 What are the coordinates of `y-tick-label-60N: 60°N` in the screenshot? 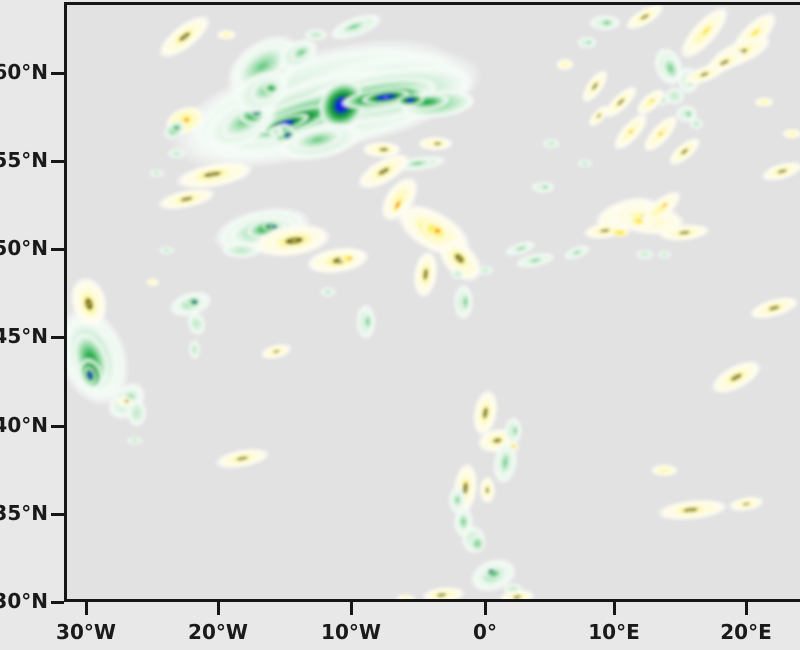 It's located at (24, 72).